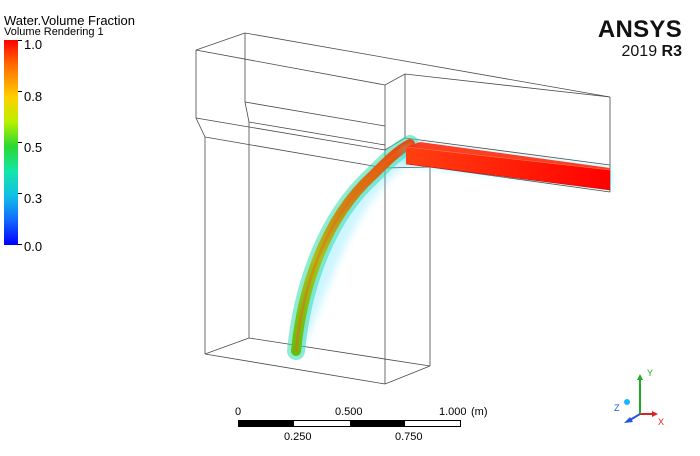 This screenshot has height=456, width=700. Describe the element at coordinates (639, 29) in the screenshot. I see `brand-name: ANSYS` at that location.